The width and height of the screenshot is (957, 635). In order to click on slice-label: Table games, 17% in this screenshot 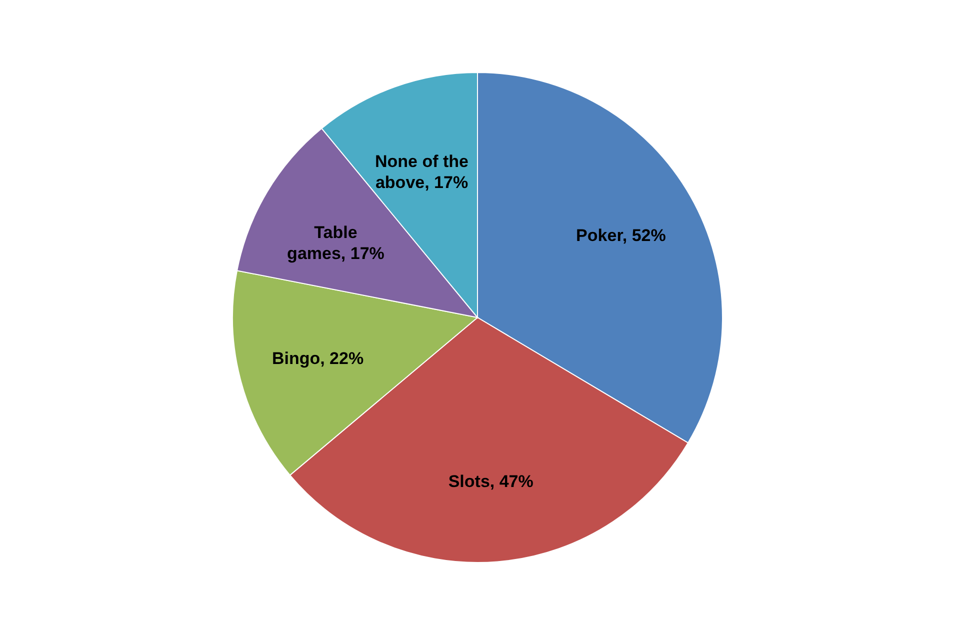, I will do `click(335, 243)`.